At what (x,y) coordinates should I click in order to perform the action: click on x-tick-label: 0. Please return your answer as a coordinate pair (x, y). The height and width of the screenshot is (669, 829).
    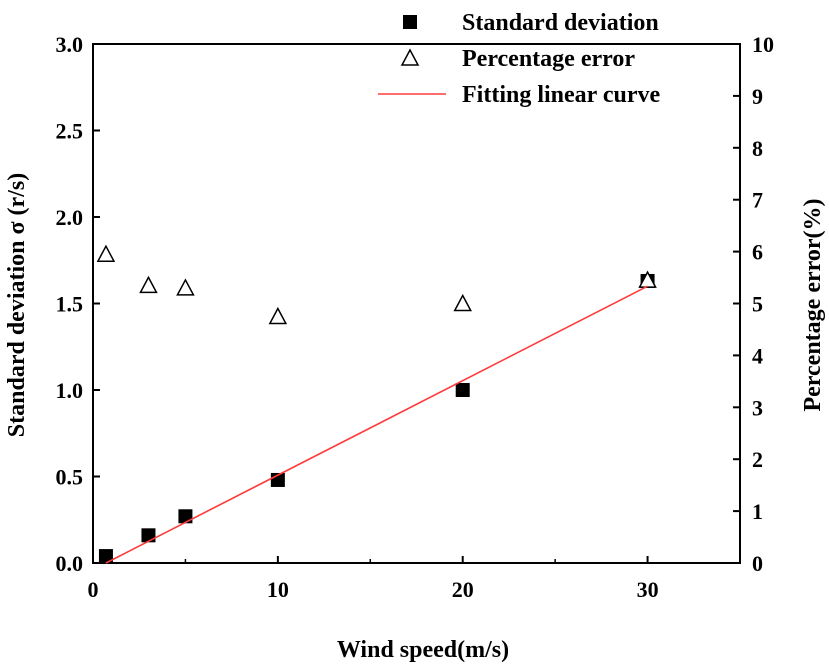
    Looking at the image, I should click on (93, 589).